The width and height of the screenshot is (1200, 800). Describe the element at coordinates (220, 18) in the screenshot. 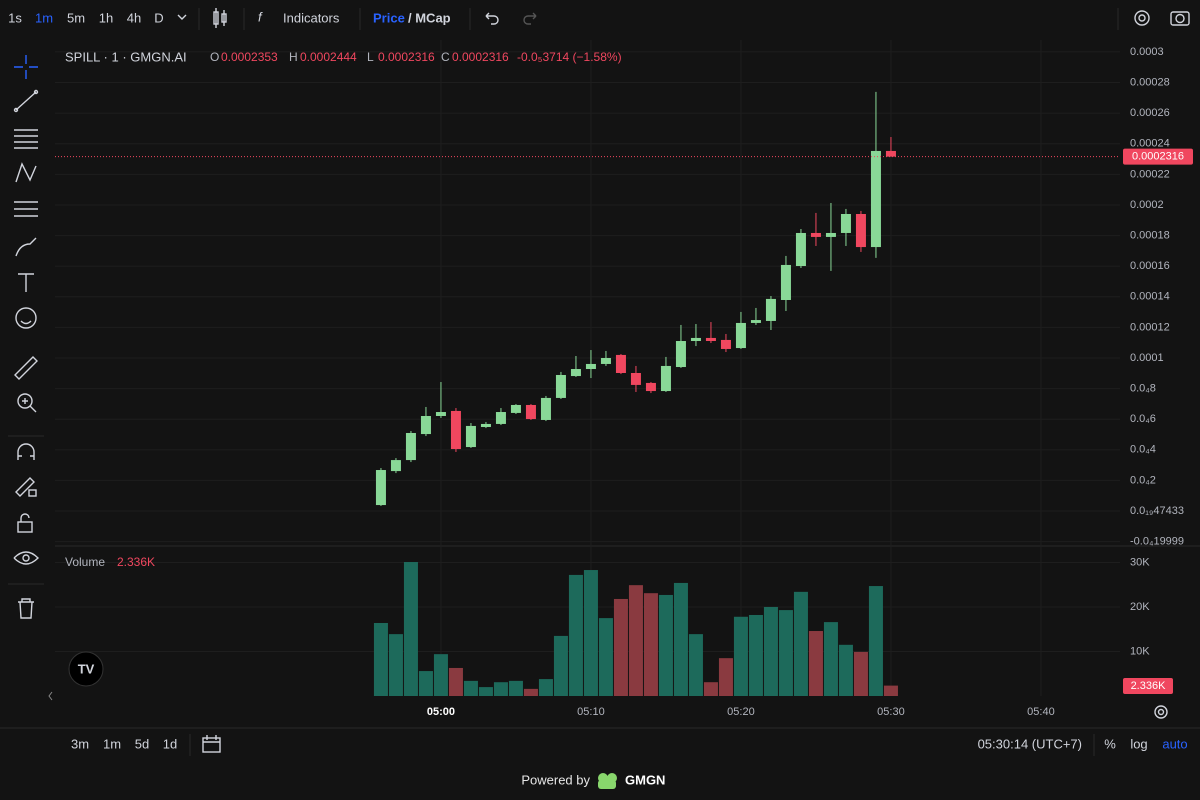

I see `candle-type-icon` at that location.